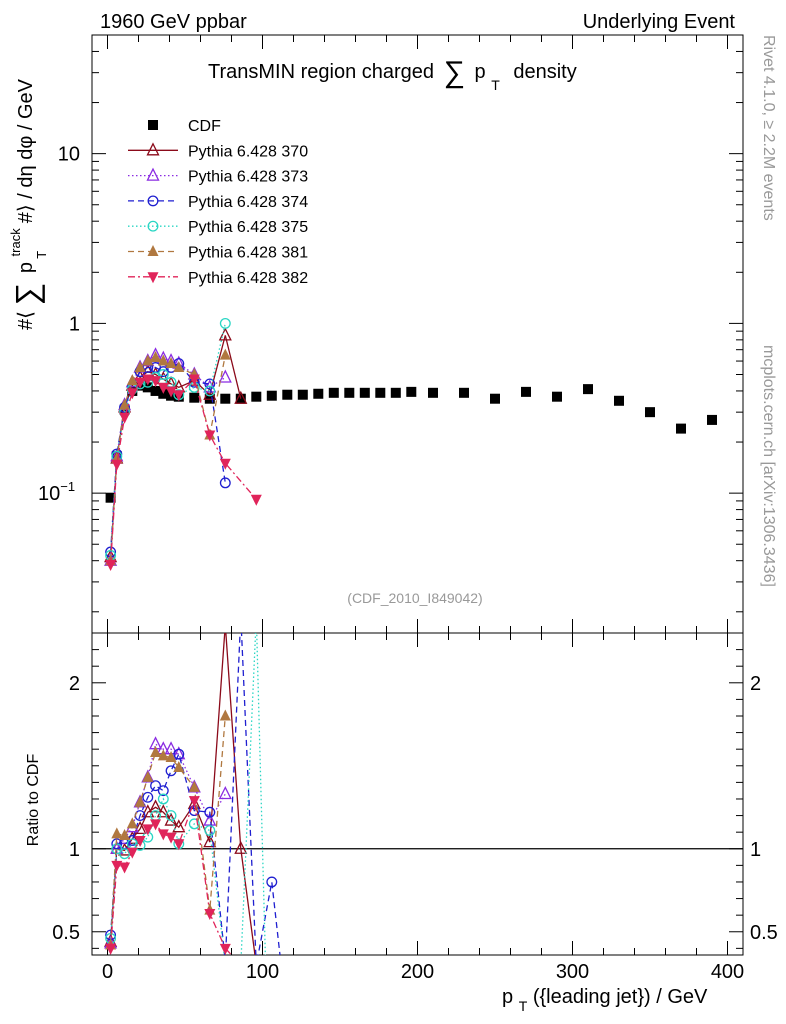  I want to click on ratio-y-tick-label-left: 0.5, so click(66, 933).